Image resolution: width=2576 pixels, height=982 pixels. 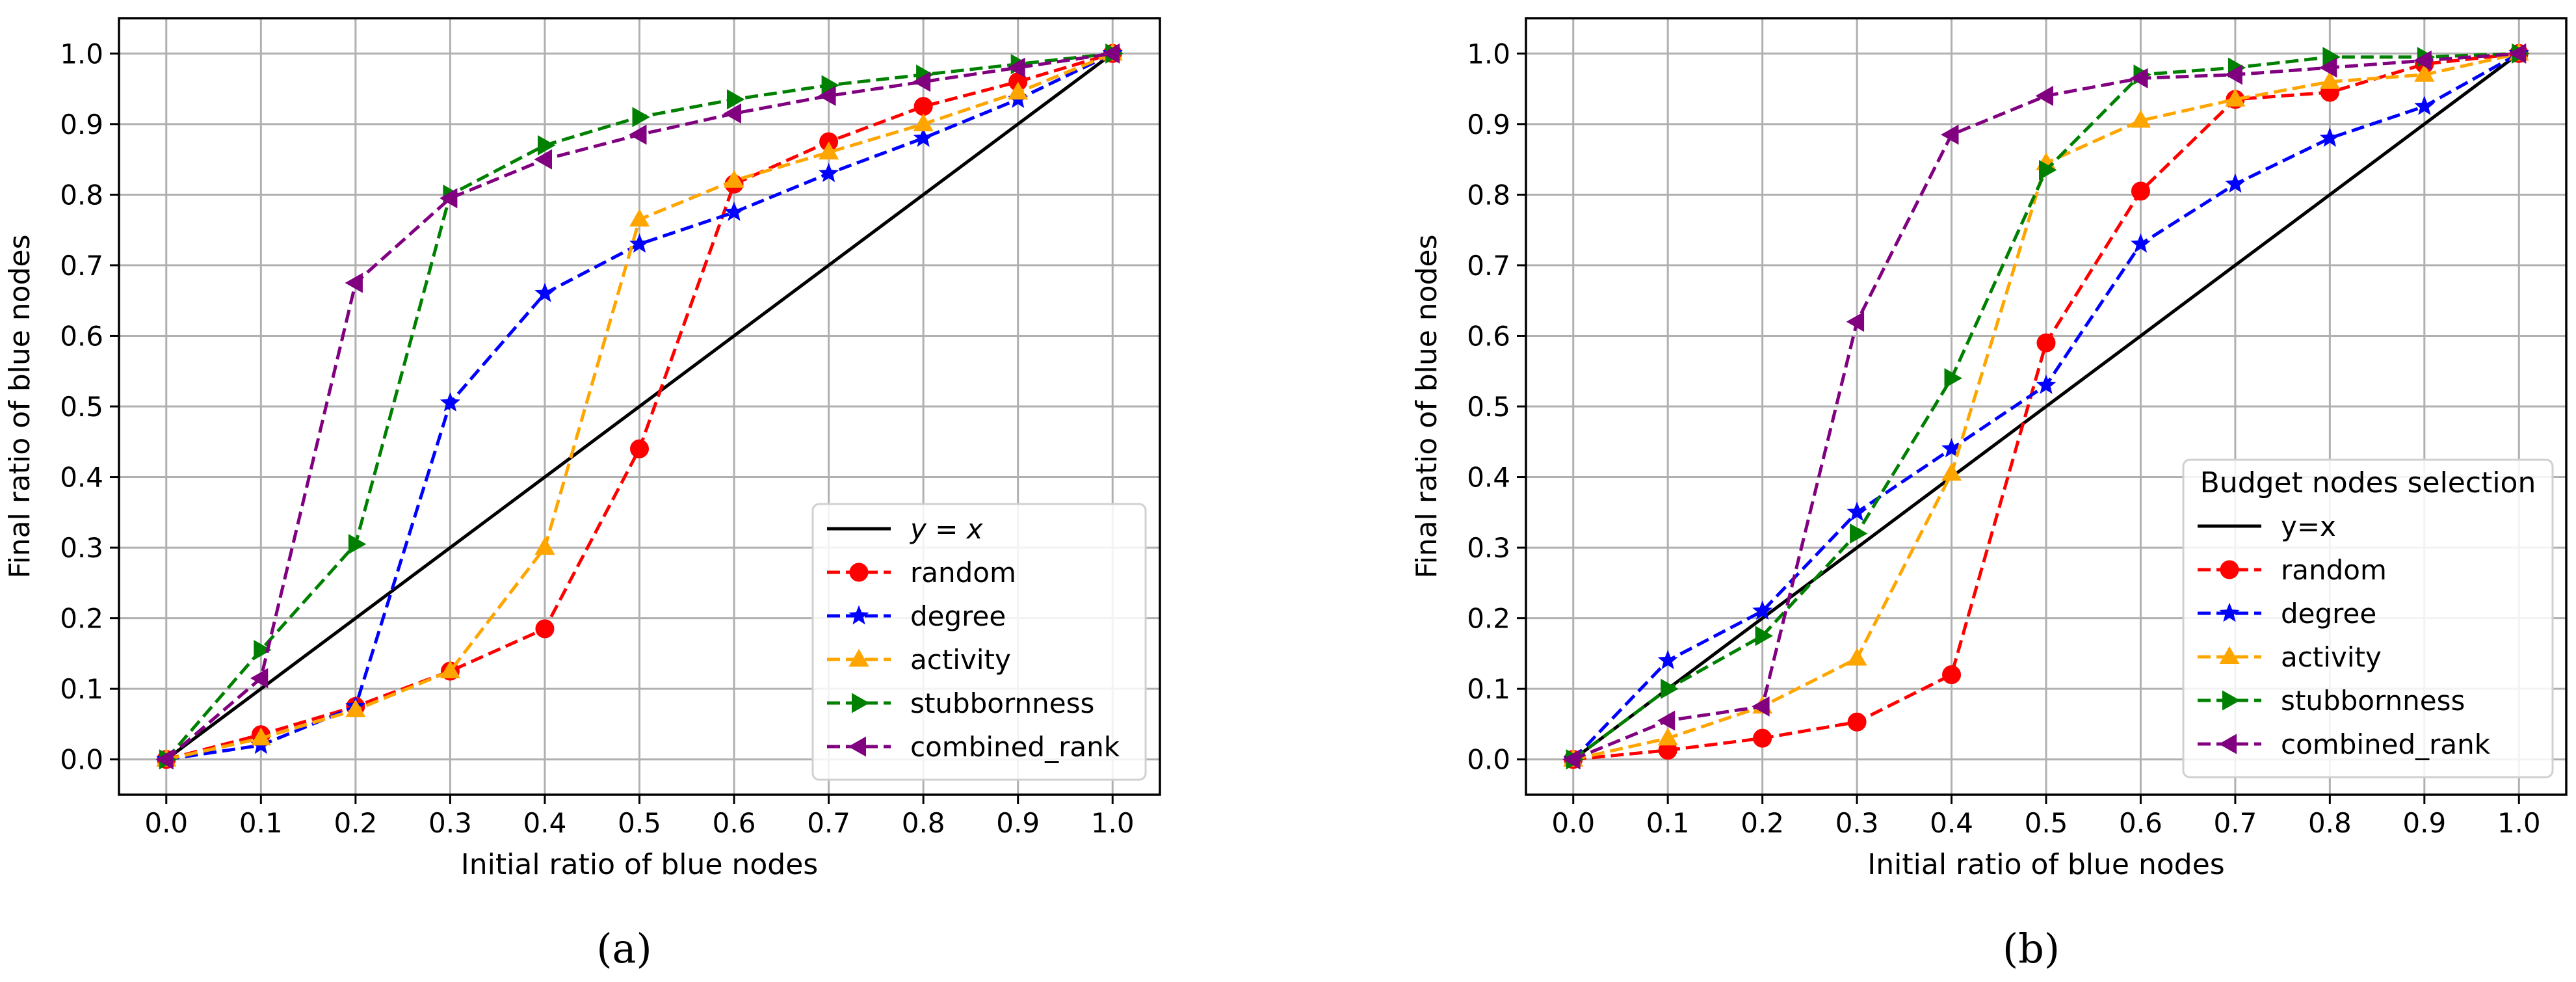 What do you see at coordinates (81, 54) in the screenshot?
I see `y-tick-label: 1.0` at bounding box center [81, 54].